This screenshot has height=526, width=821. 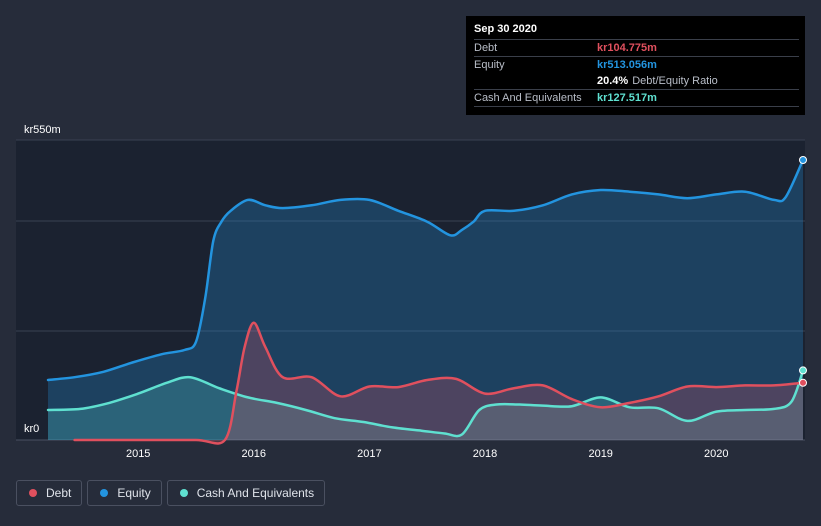 What do you see at coordinates (254, 454) in the screenshot?
I see `x-tick-label: 2016` at bounding box center [254, 454].